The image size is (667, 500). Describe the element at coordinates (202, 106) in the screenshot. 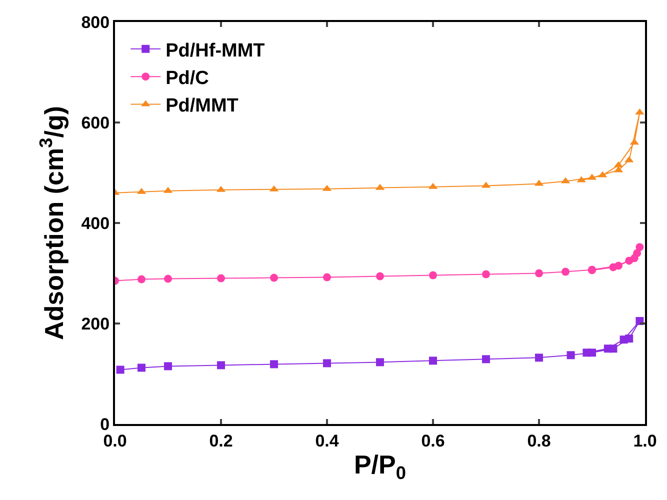

I see `legend-label: Pd/MMT` at that location.